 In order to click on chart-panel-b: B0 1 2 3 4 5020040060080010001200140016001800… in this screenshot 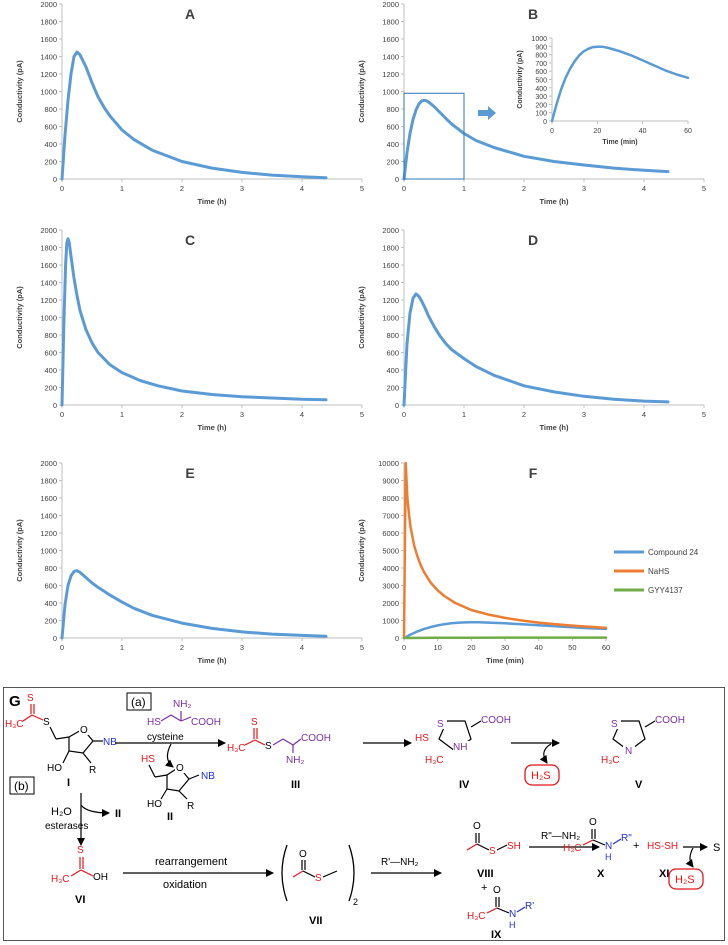, I will do `click(531, 103)`.